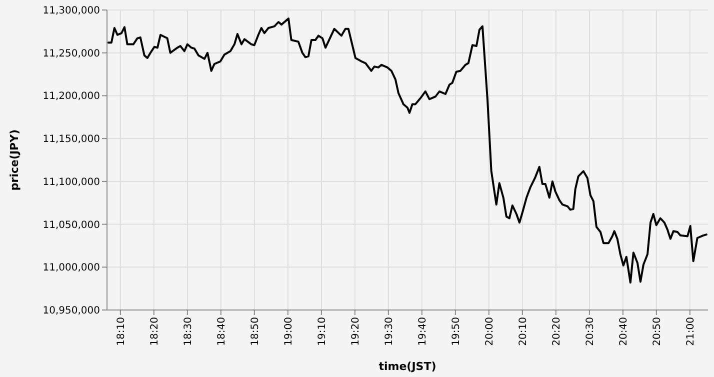 The height and width of the screenshot is (377, 714). What do you see at coordinates (71, 311) in the screenshot?
I see `y-tick-label: 10,950,000` at bounding box center [71, 311].